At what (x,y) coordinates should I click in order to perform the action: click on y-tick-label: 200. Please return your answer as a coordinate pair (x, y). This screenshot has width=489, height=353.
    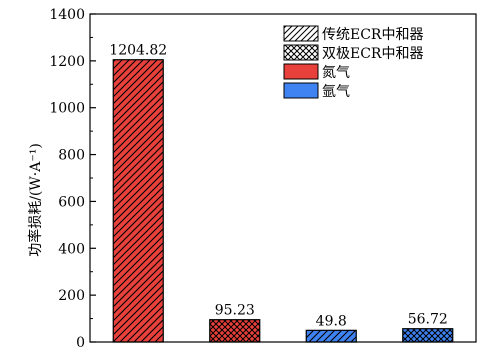
    Looking at the image, I should click on (71, 296).